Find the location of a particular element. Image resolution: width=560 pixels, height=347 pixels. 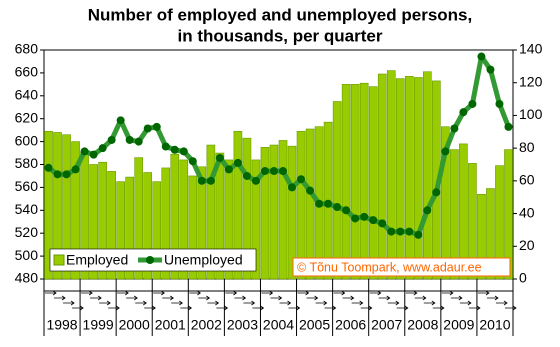

x-tick-label: 1998 is located at coordinates (61, 325).